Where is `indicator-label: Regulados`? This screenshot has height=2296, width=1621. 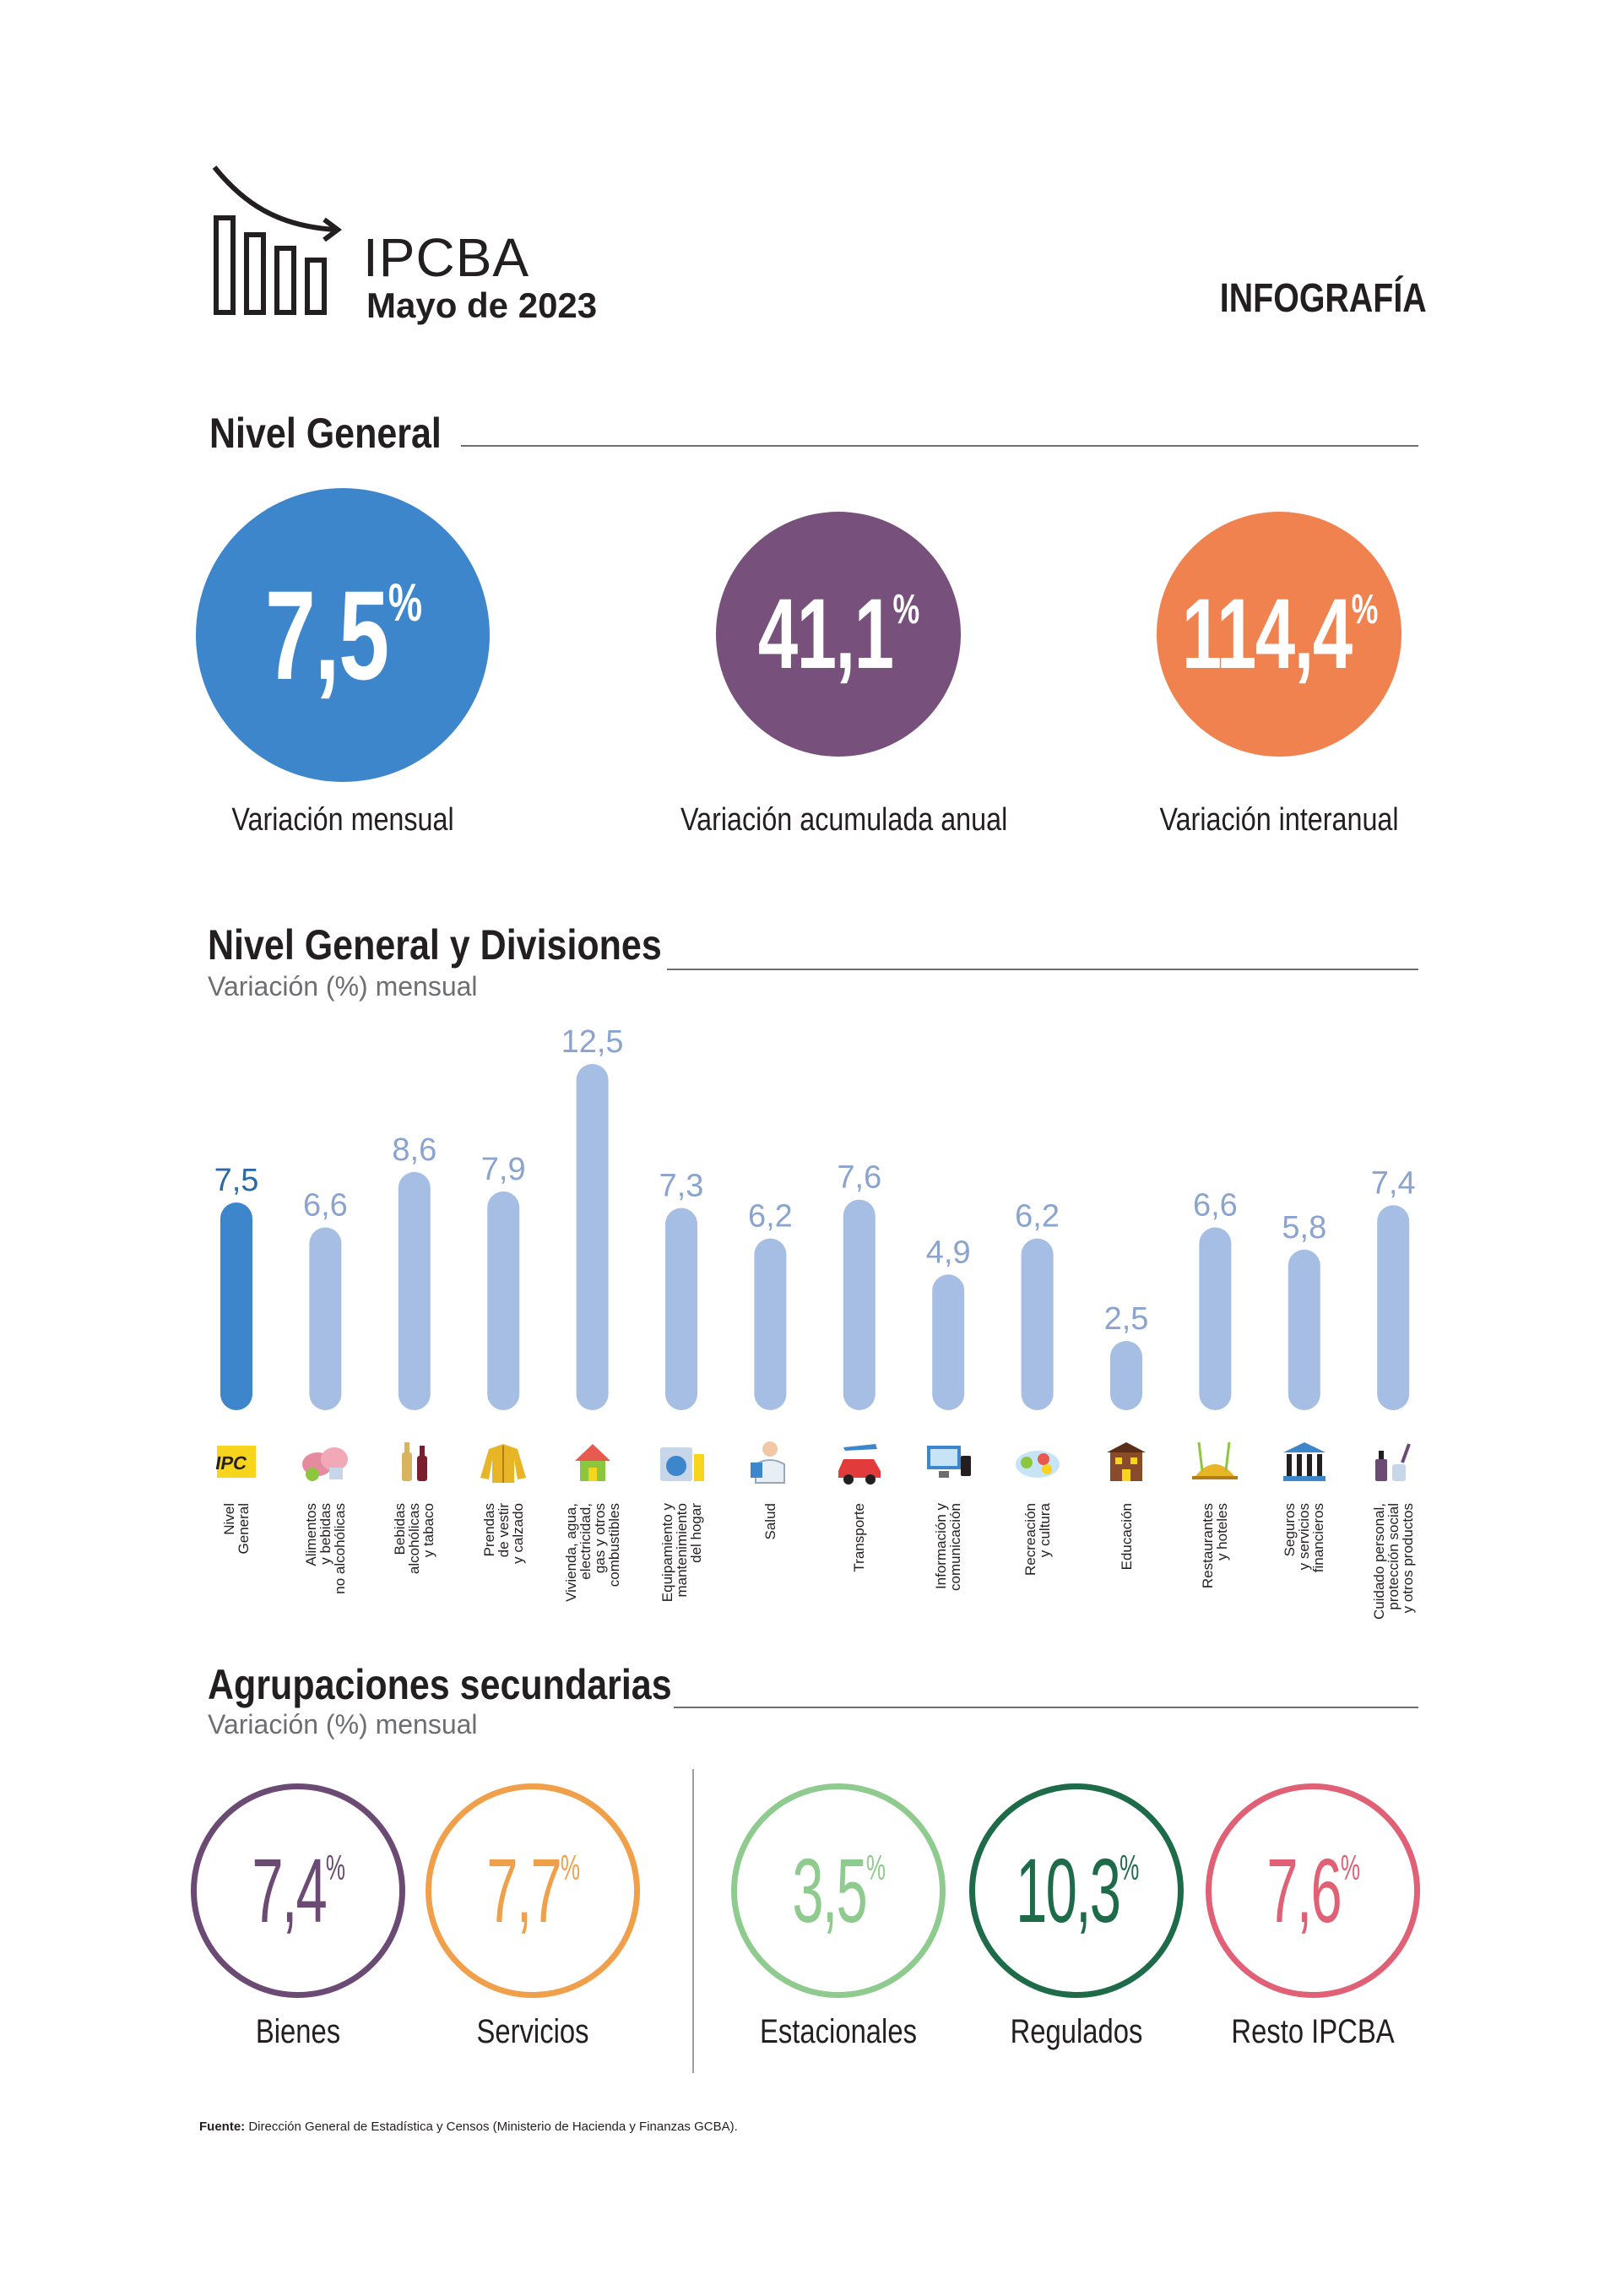 indicator-label: Regulados is located at coordinates (1076, 2031).